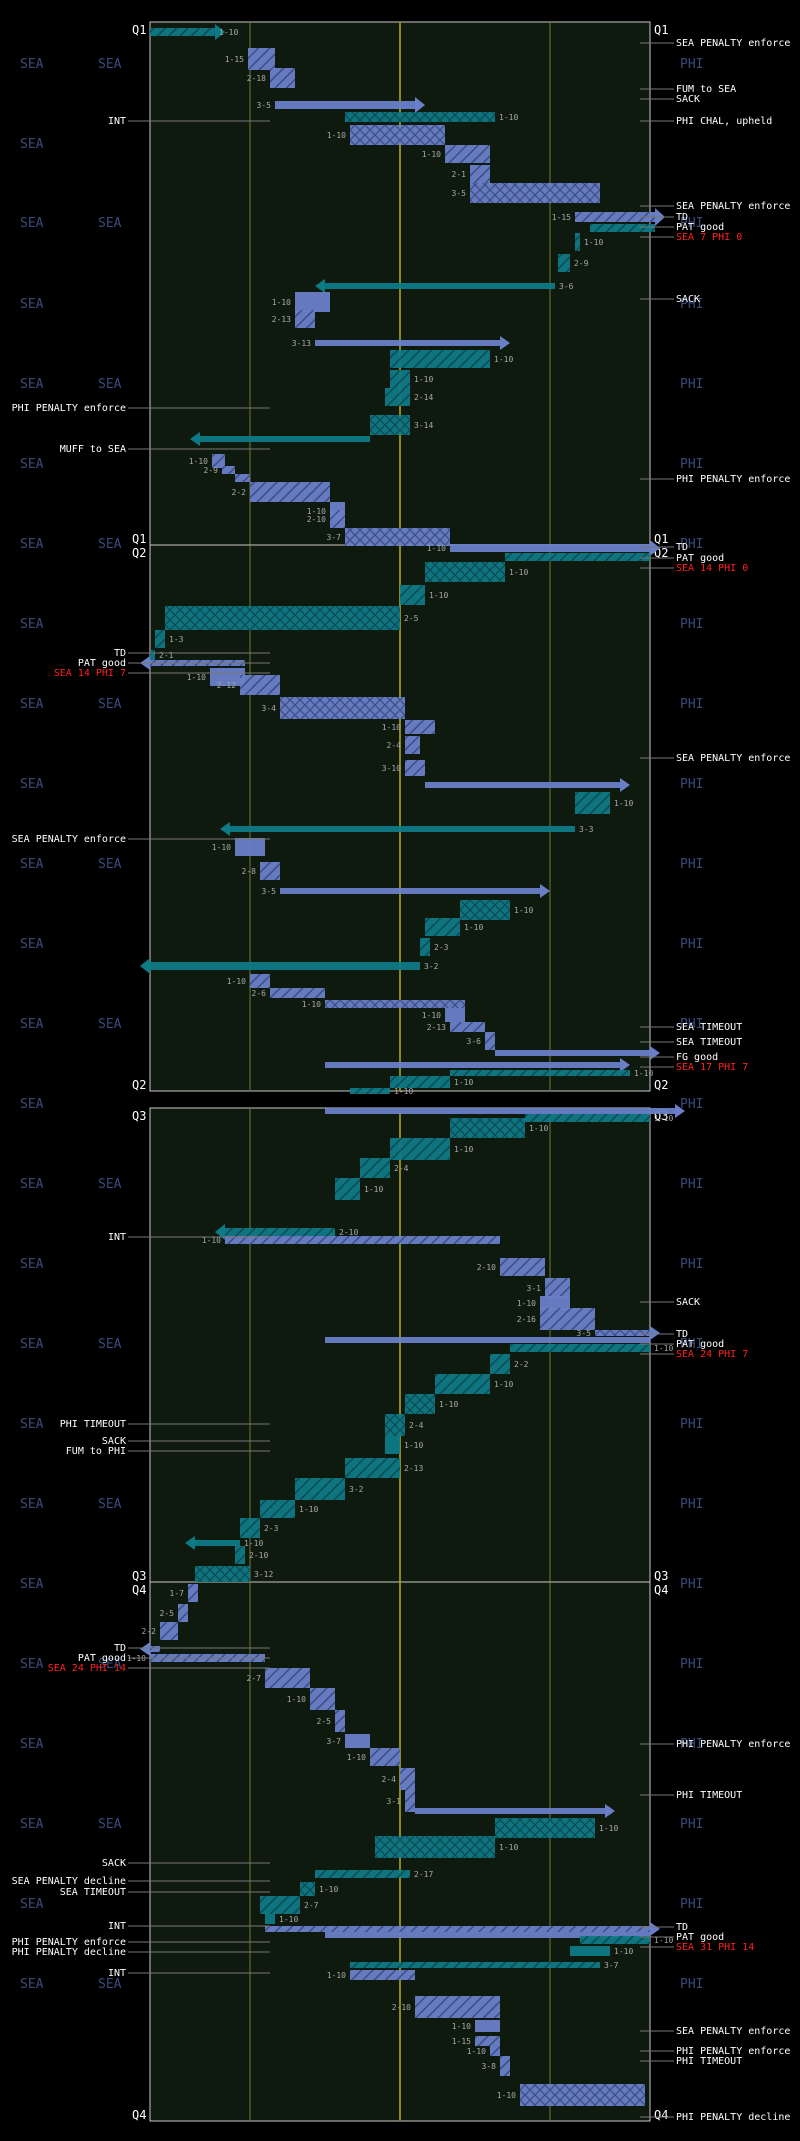 The width and height of the screenshot is (800, 2141). What do you see at coordinates (661, 2115) in the screenshot?
I see `quarter-label: Q4` at bounding box center [661, 2115].